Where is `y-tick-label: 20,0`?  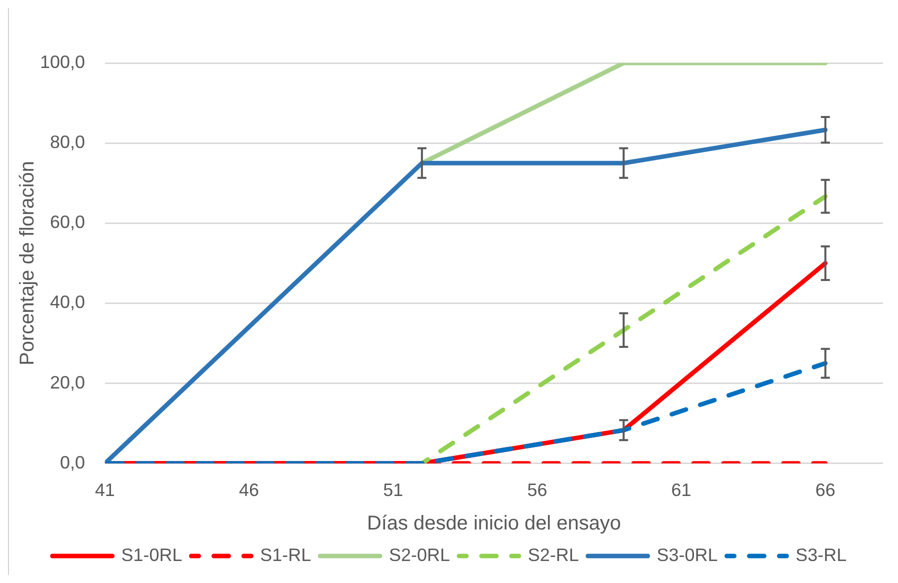 y-tick-label: 20,0 is located at coordinates (67, 382).